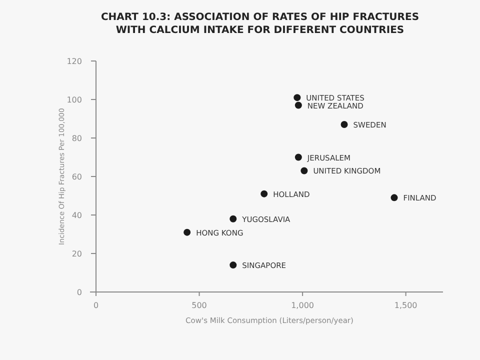  Describe the element at coordinates (260, 24) in the screenshot. I see `chart-title: CHART 10.3: ASSOCIATION OF RATES OF HIP FRACTURES WITH CALCIUM INTAKE FOR DIFFERENT COUNTRIES` at that location.